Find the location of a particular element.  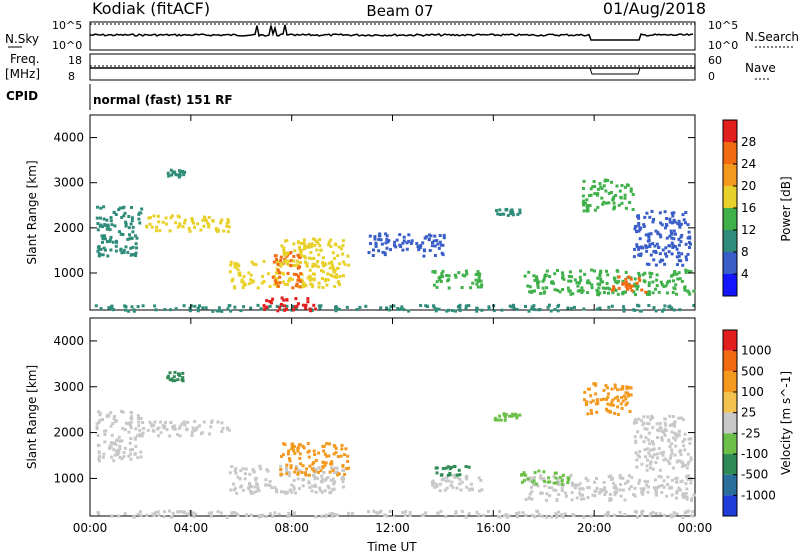

nave-tick-top: 60 is located at coordinates (715, 60).